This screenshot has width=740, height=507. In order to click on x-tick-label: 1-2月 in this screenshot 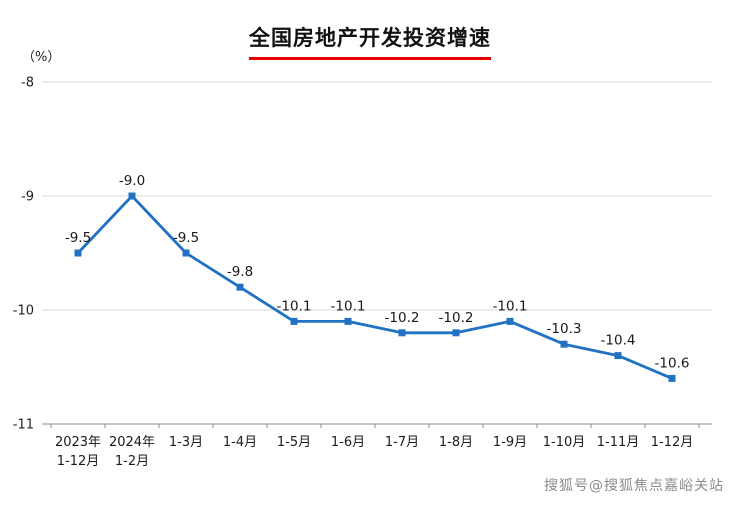, I will do `click(132, 461)`.